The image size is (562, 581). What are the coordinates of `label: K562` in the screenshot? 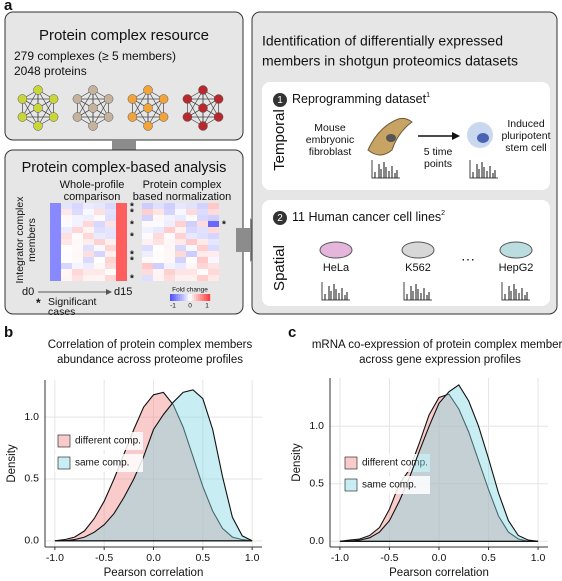 It's located at (418, 268).